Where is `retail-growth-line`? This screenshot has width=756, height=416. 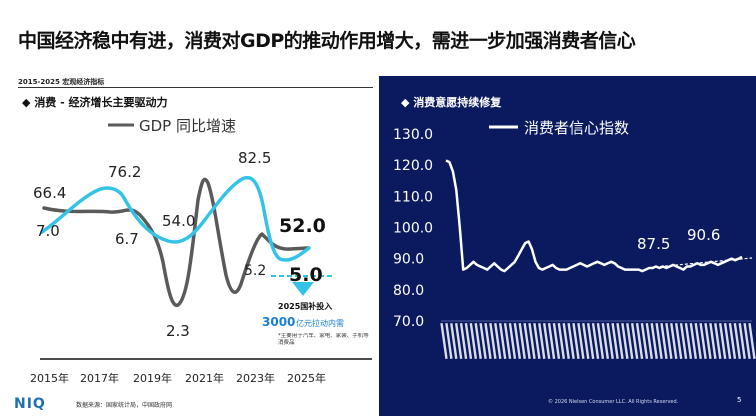 retail-growth-line is located at coordinates (175, 218).